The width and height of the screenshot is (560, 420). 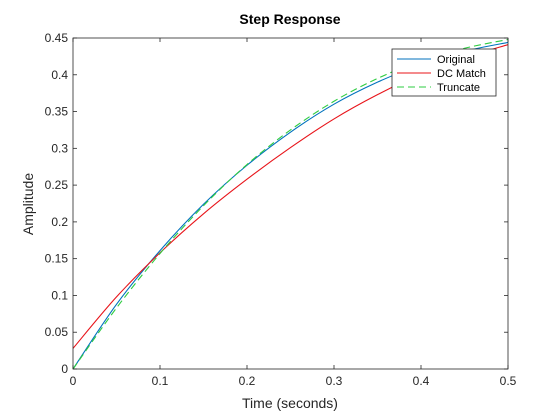 I want to click on y-tick-label: 0.3, so click(x=59, y=148).